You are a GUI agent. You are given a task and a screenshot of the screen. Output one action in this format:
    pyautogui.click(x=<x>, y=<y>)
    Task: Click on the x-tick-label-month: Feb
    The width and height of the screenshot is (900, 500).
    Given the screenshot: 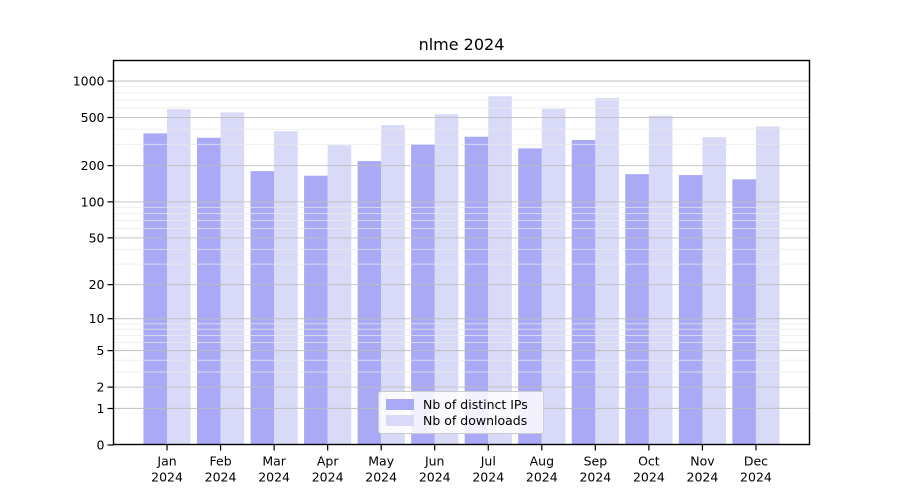 What is the action you would take?
    pyautogui.click(x=221, y=461)
    